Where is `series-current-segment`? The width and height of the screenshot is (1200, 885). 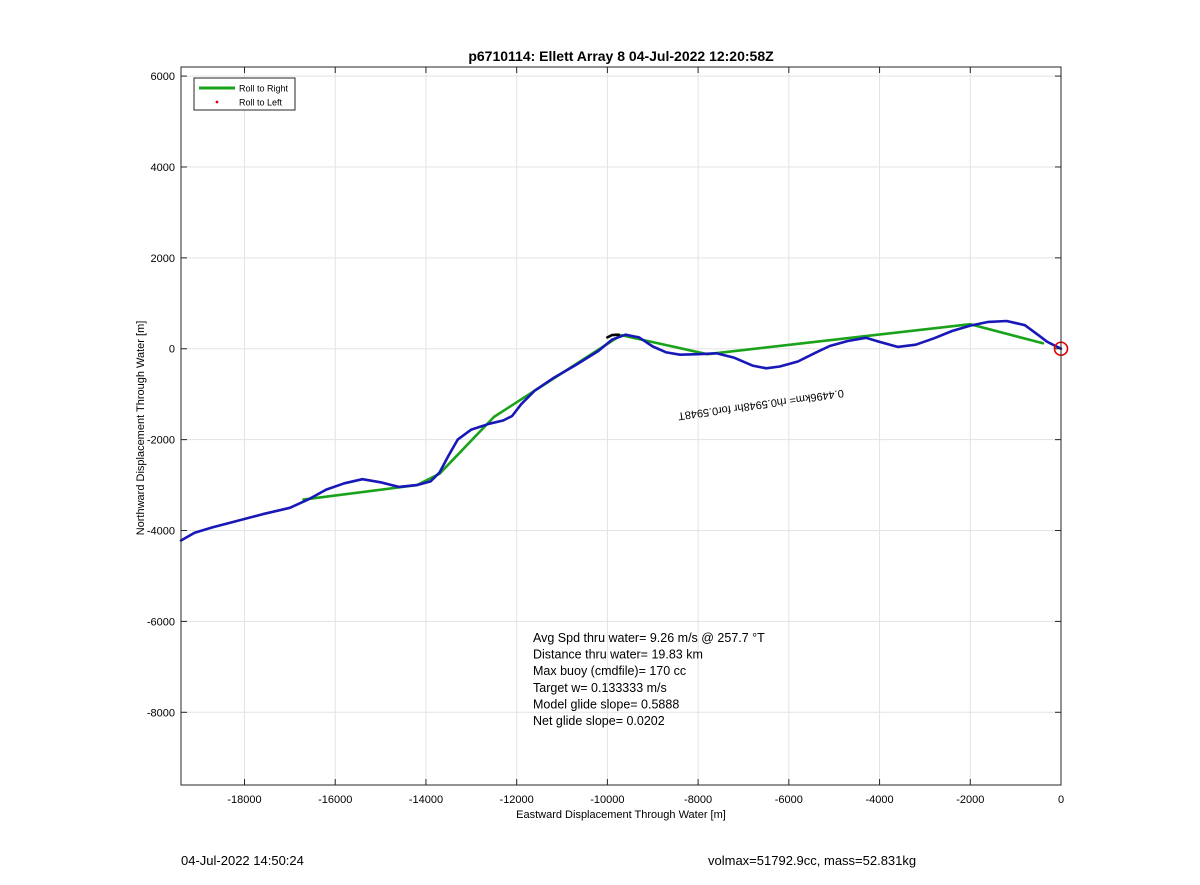
series-current-segment is located at coordinates (613, 336).